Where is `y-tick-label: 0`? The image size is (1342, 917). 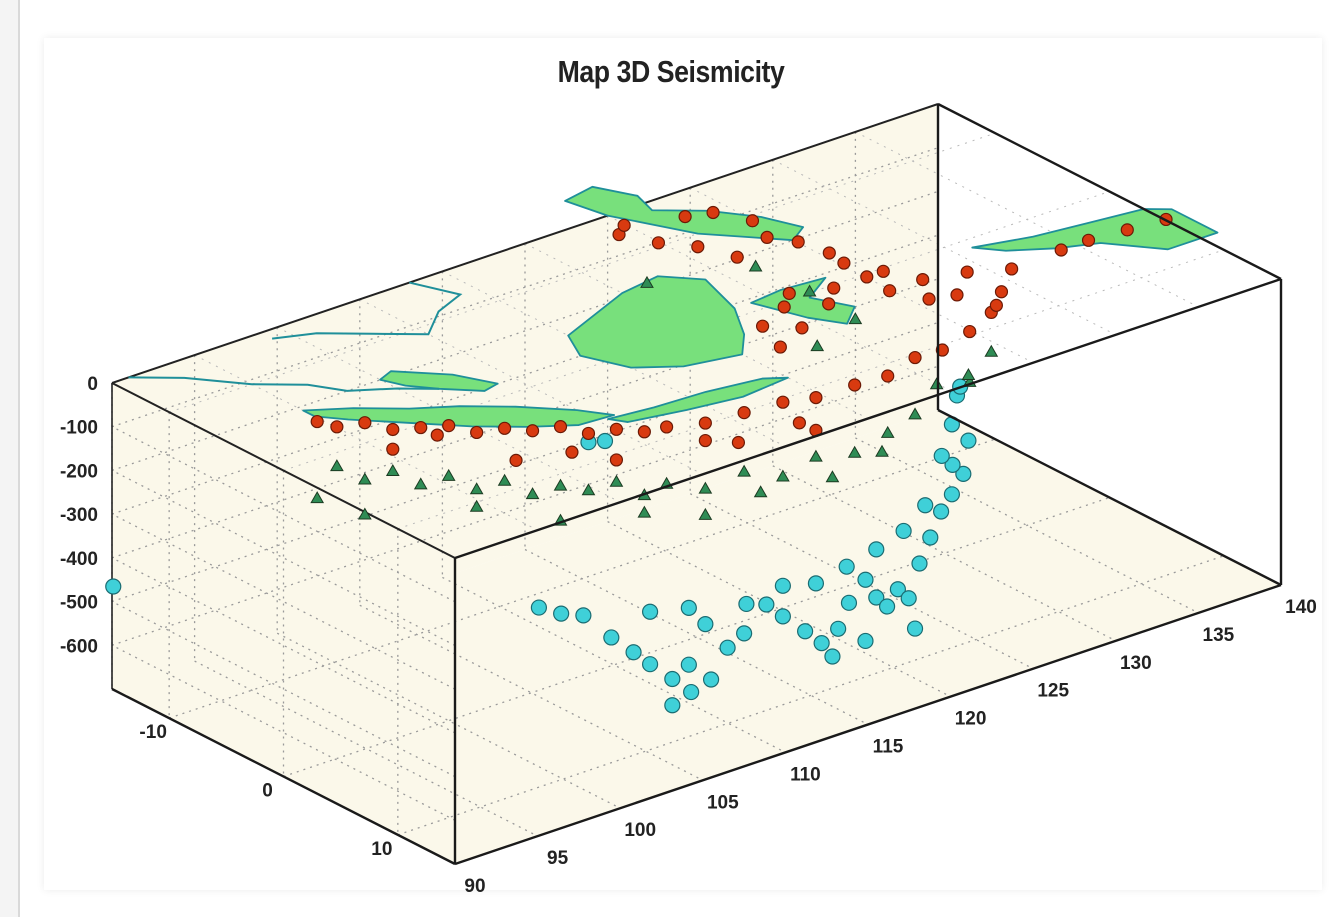 y-tick-label: 0 is located at coordinates (267, 791).